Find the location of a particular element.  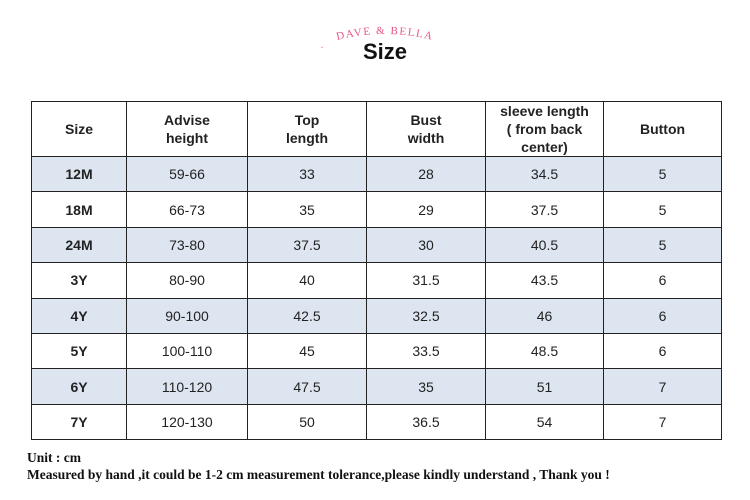

table-cell: 59-66 is located at coordinates (187, 174).